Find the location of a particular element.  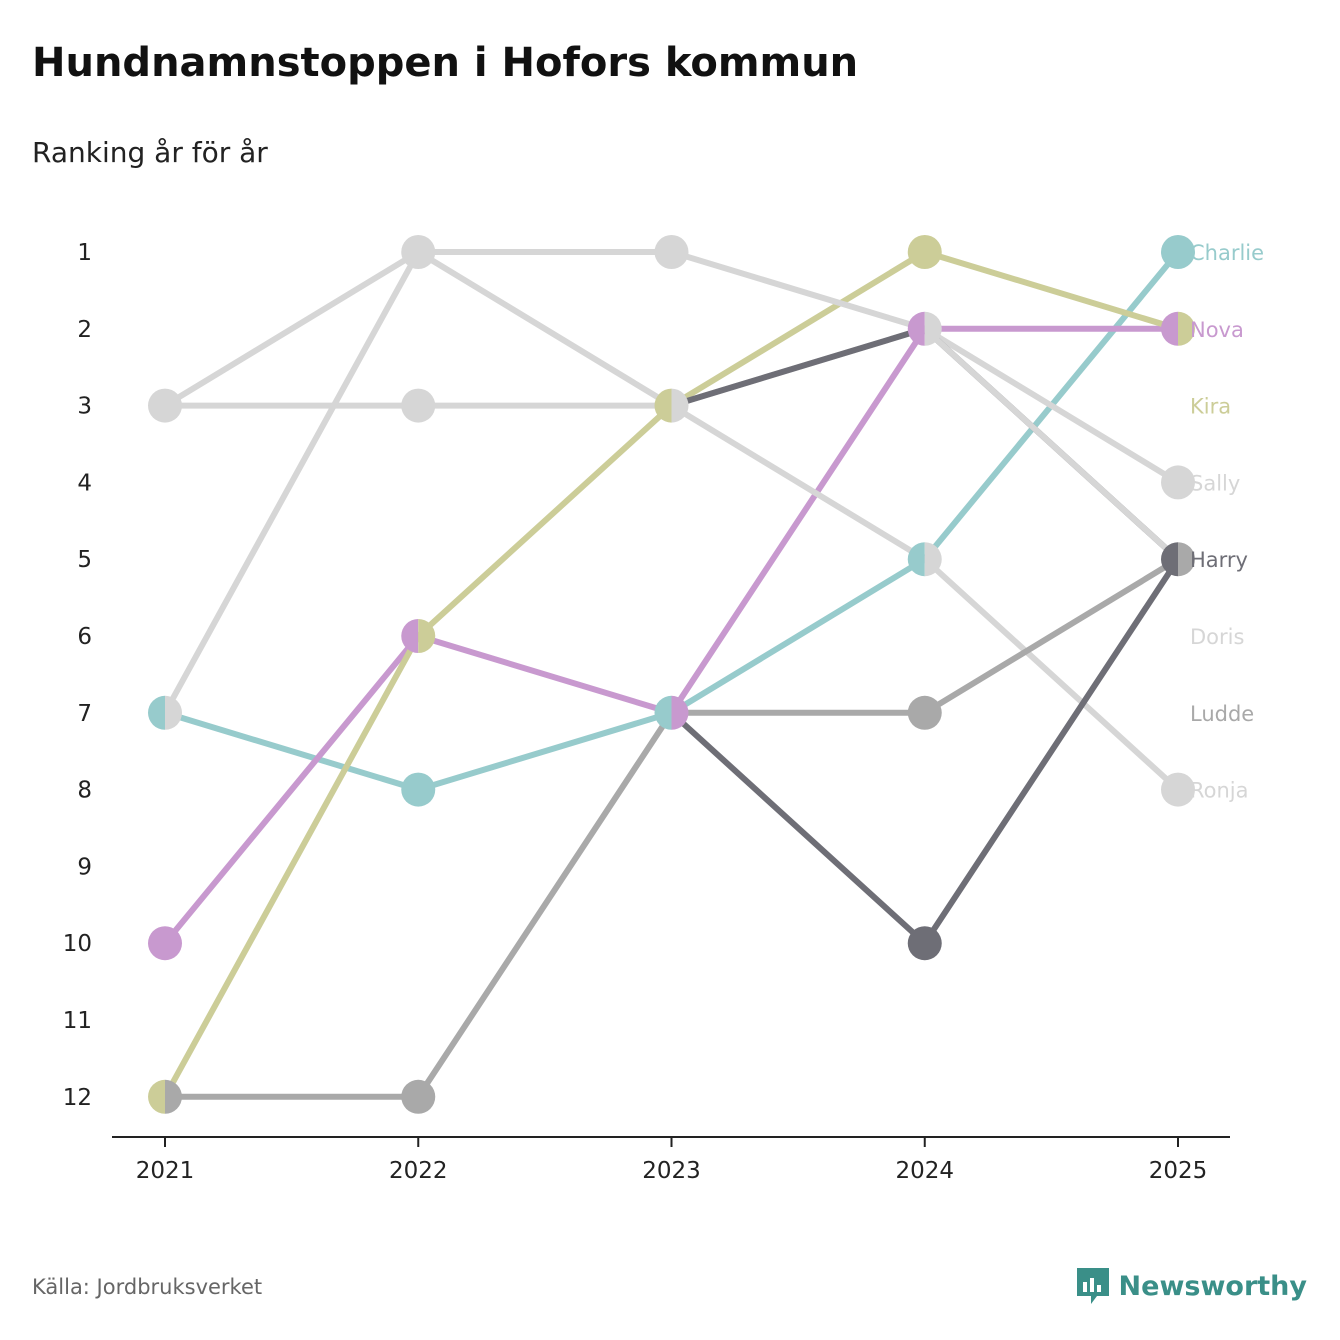

series-point-kira-2021-left is located at coordinates (156, 1096).